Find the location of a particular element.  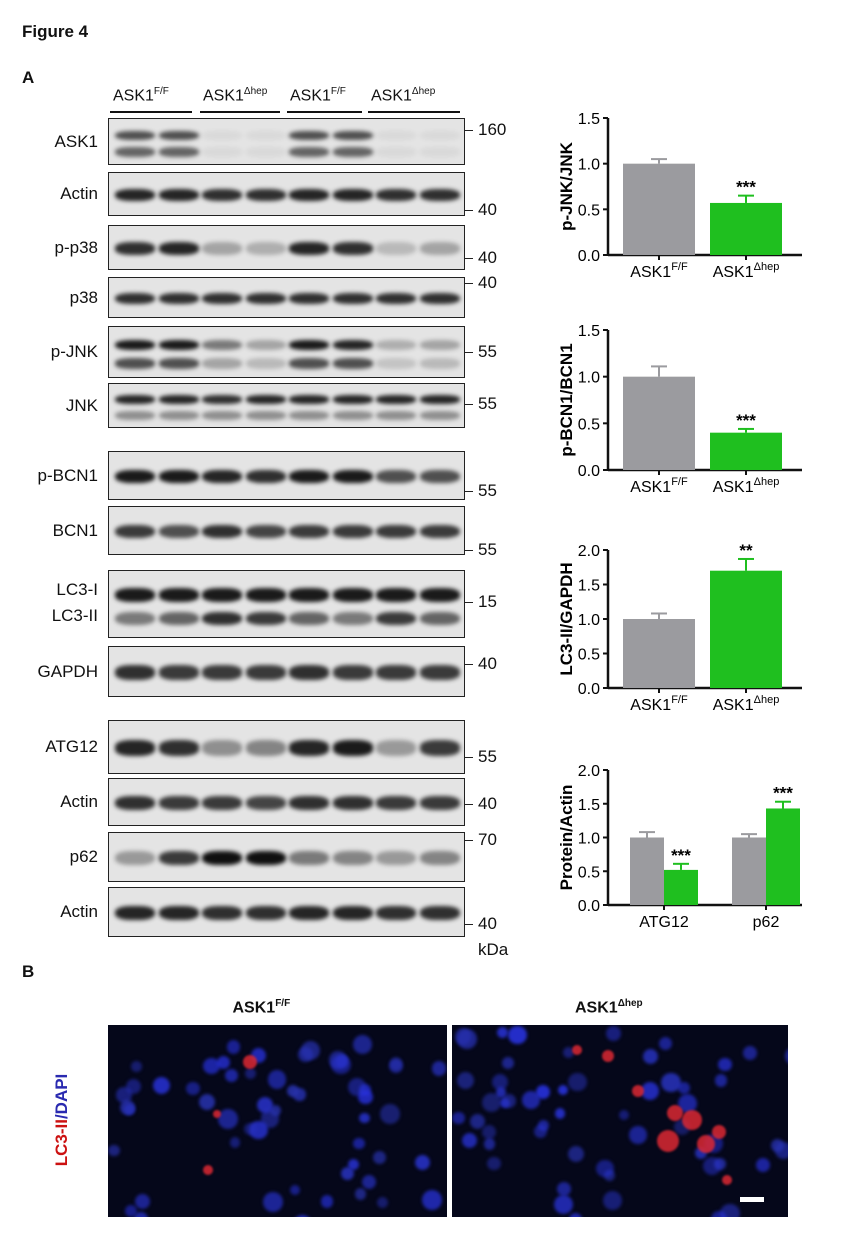

blot-label: ATG12 is located at coordinates (71, 746).